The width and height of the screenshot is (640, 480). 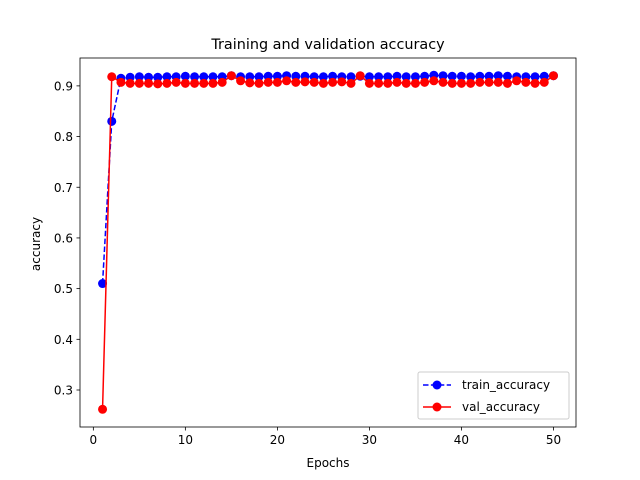 What do you see at coordinates (63, 86) in the screenshot?
I see `y-tick-label: 0.9` at bounding box center [63, 86].